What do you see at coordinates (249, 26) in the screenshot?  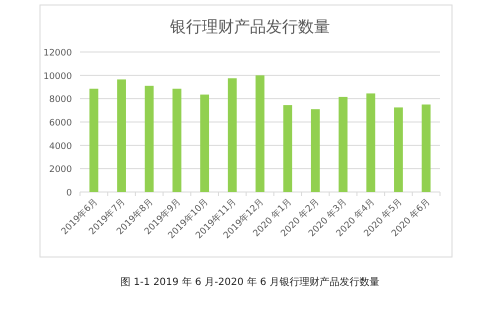 I see `chart-title: 银行理财产品发行数量` at bounding box center [249, 26].